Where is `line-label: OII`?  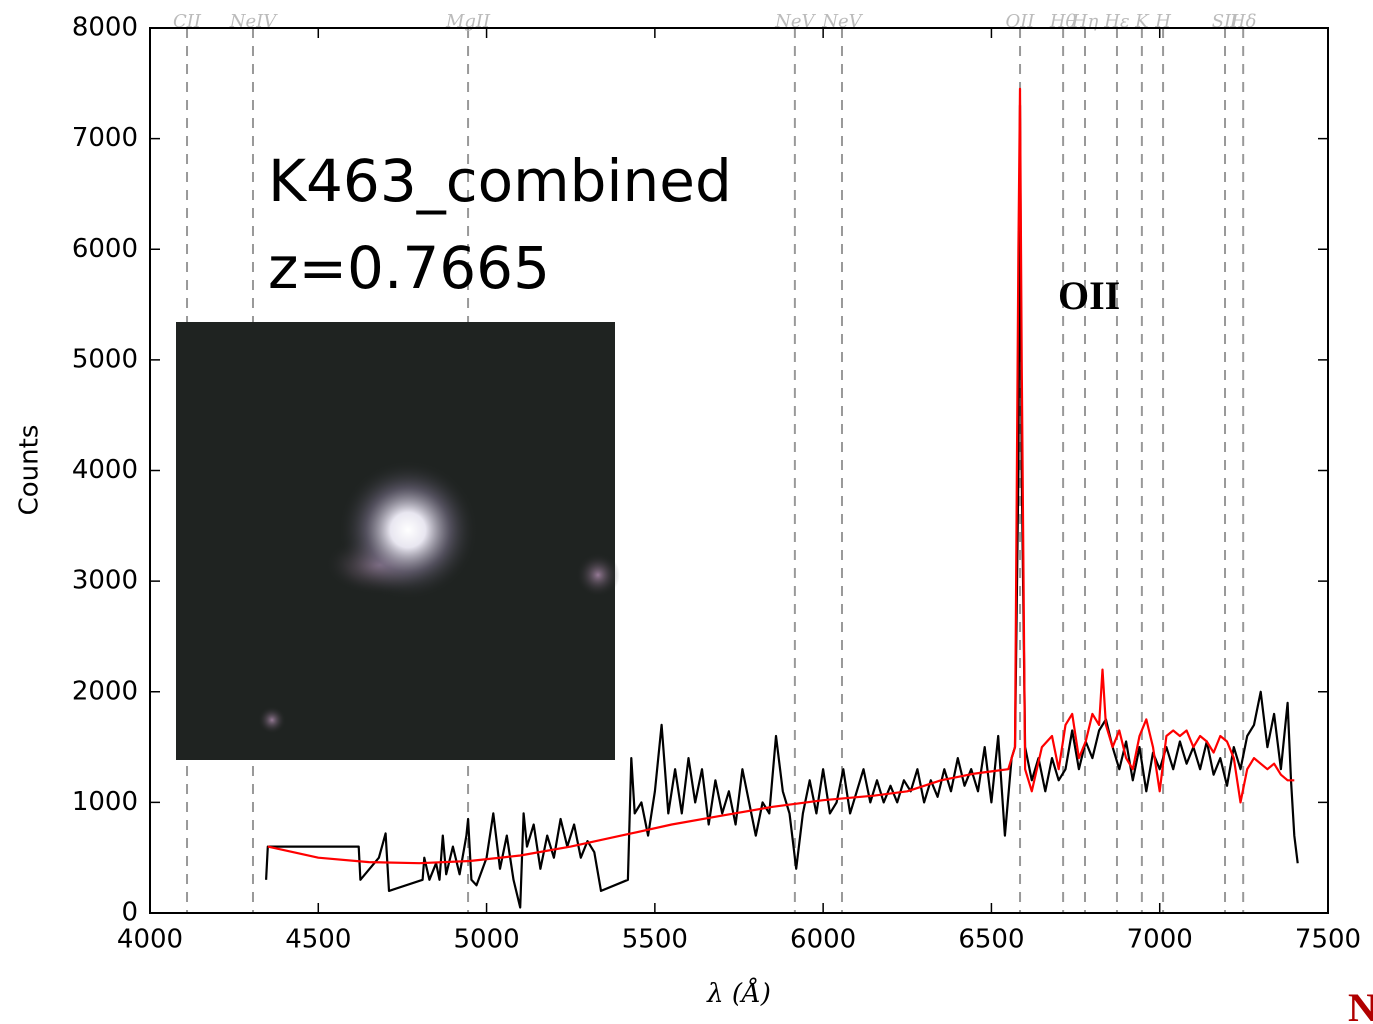 line-label: OII is located at coordinates (1021, 21).